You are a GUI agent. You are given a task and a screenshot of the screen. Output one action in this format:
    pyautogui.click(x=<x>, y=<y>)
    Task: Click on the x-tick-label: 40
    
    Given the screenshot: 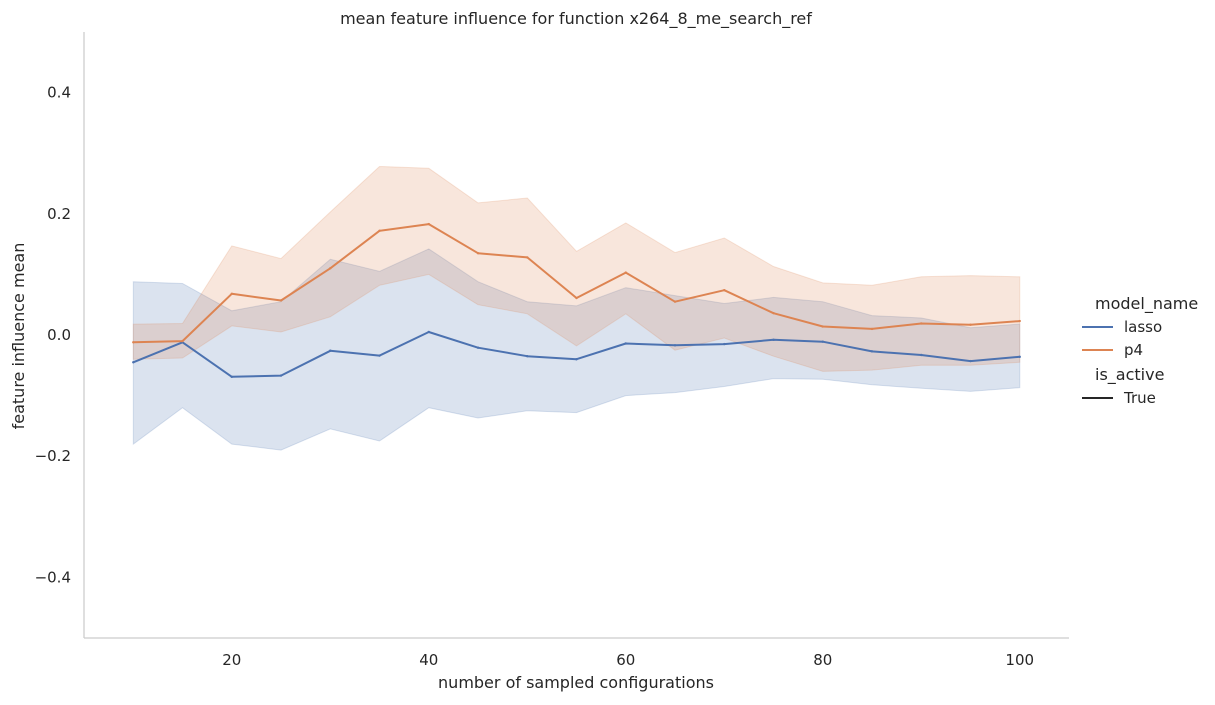 What is the action you would take?
    pyautogui.click(x=428, y=660)
    